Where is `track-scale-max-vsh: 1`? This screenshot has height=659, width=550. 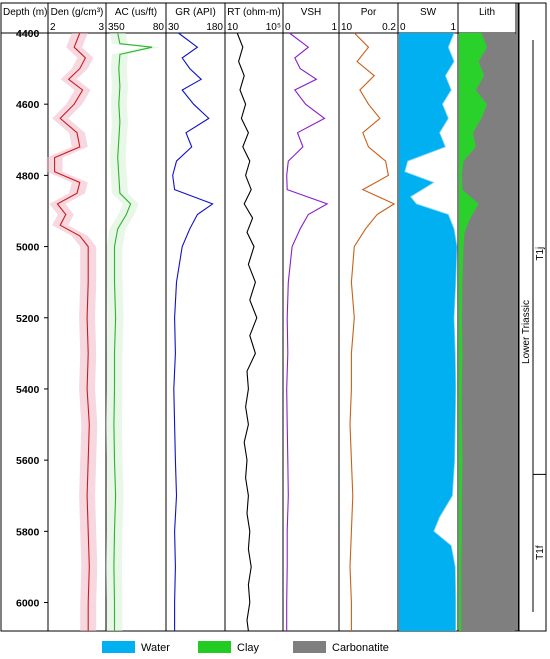 track-scale-max-vsh: 1 is located at coordinates (334, 27).